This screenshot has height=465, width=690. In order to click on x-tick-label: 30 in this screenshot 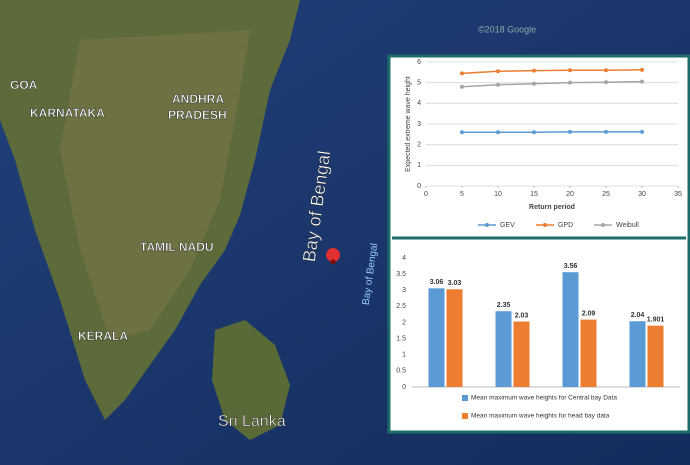, I will do `click(642, 194)`.